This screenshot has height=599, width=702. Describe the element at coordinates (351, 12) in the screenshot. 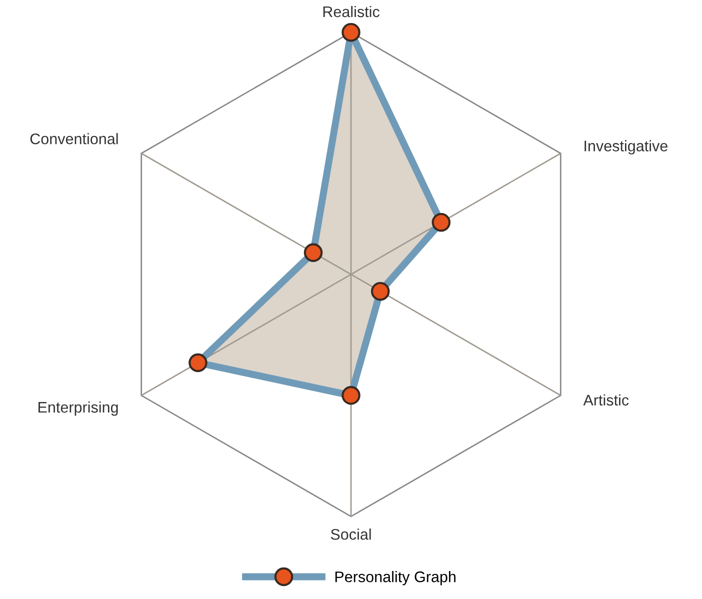

I see `spoke-label: Realistic` at that location.